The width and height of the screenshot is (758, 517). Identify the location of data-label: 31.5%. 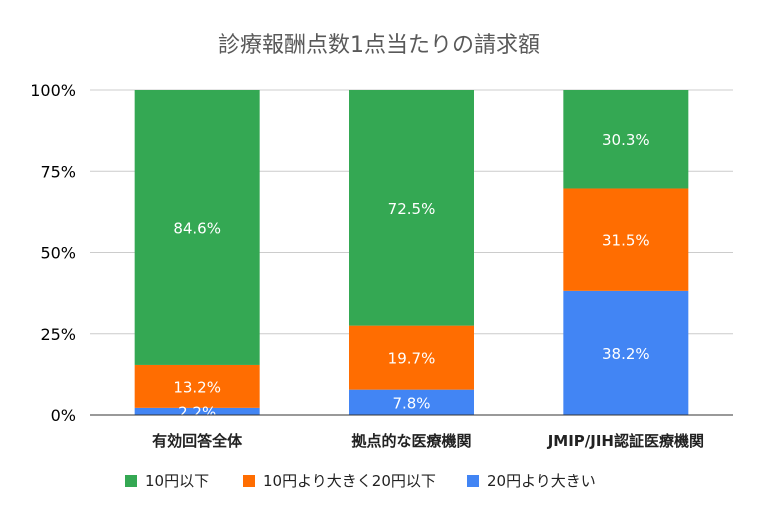
(626, 241).